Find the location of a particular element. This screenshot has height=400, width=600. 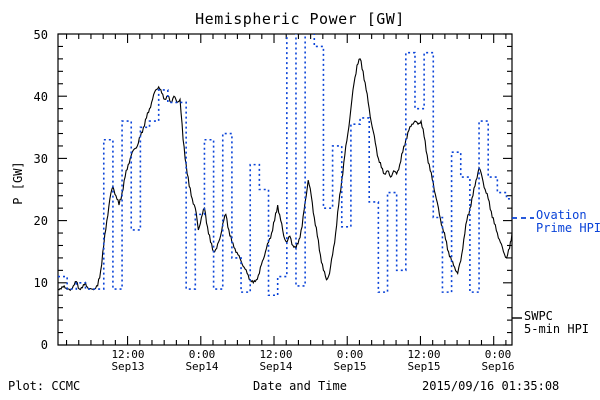

x-tick-label-3: 0:00 Sep15 is located at coordinates (350, 361).